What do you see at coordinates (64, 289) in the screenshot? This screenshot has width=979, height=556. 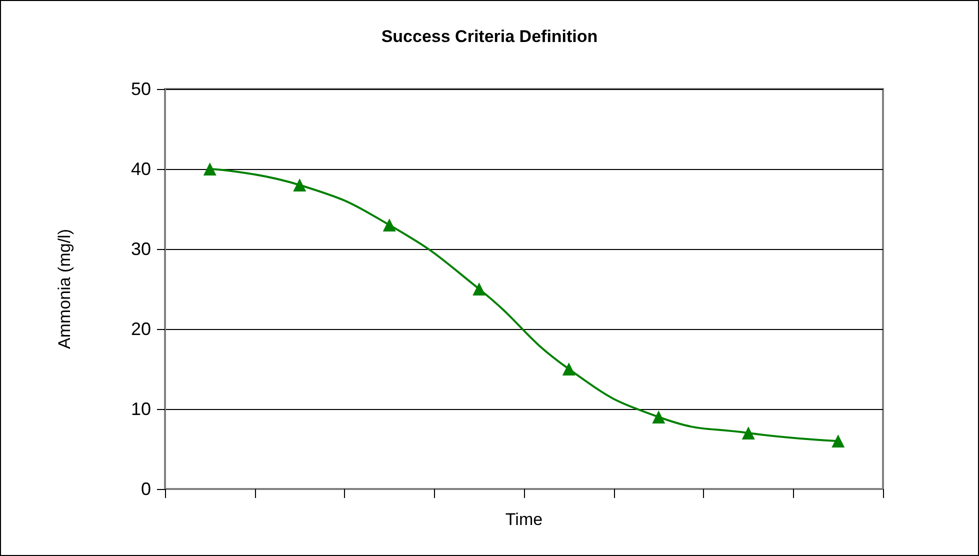 I see `y-axis-title: Ammonia (mg/l)` at bounding box center [64, 289].